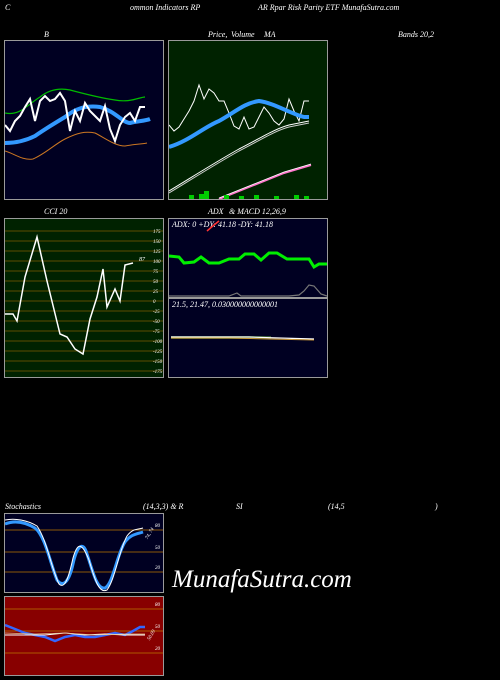  Describe the element at coordinates (158, 372) in the screenshot. I see `cci-tick: -175` at that location.